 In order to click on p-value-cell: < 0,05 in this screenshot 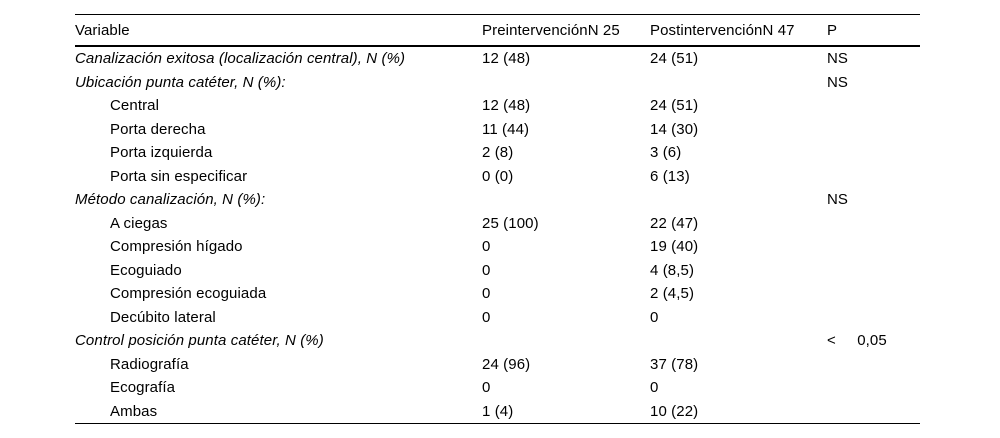, I will do `click(857, 341)`.